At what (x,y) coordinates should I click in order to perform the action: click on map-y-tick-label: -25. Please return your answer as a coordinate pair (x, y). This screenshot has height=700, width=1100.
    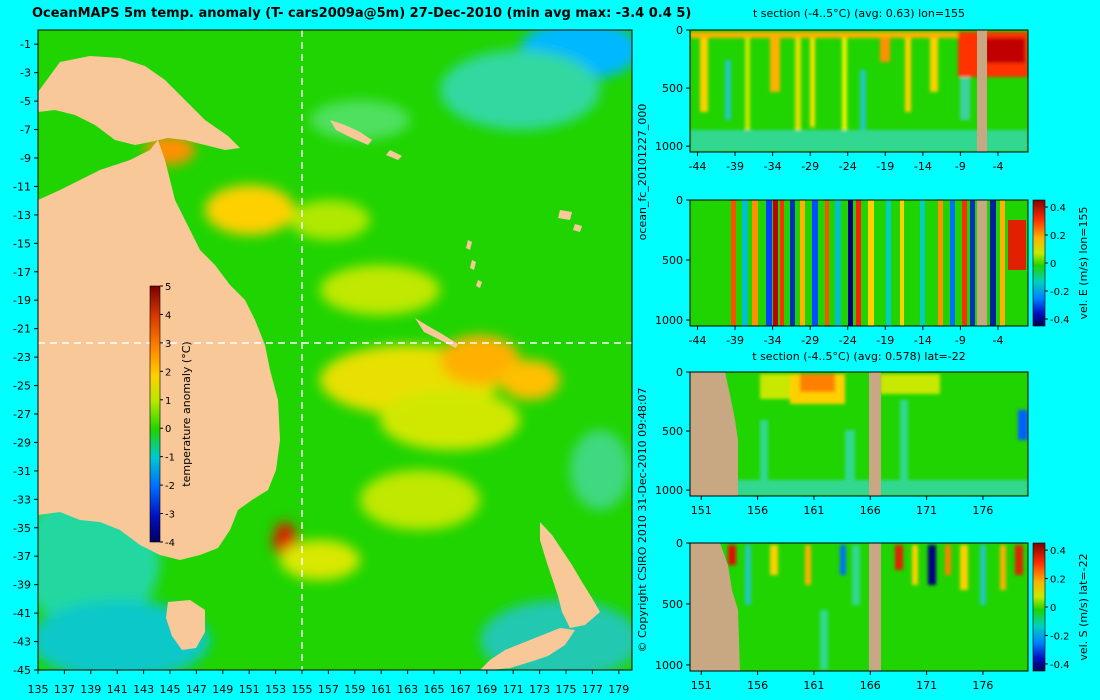
    Looking at the image, I should click on (22, 386).